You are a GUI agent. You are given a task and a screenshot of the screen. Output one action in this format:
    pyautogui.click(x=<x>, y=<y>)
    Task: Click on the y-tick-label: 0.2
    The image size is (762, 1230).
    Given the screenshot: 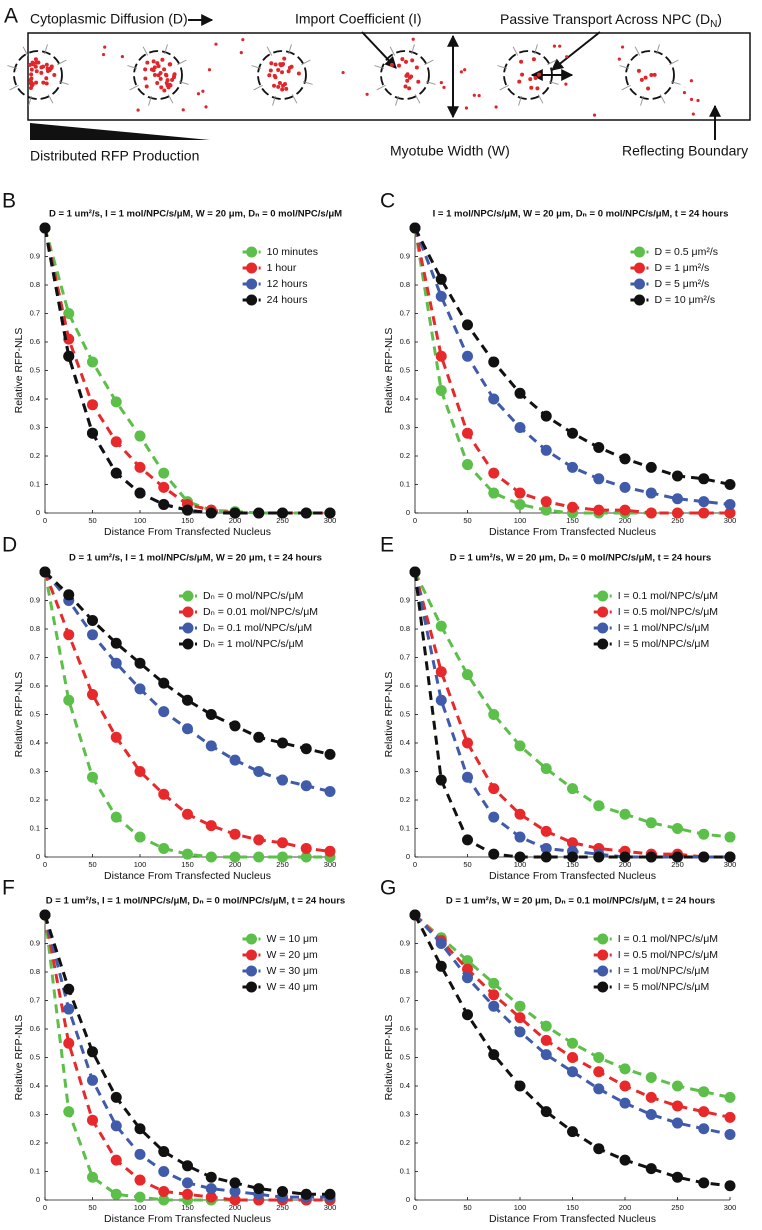 What is the action you would take?
    pyautogui.click(x=35, y=799)
    